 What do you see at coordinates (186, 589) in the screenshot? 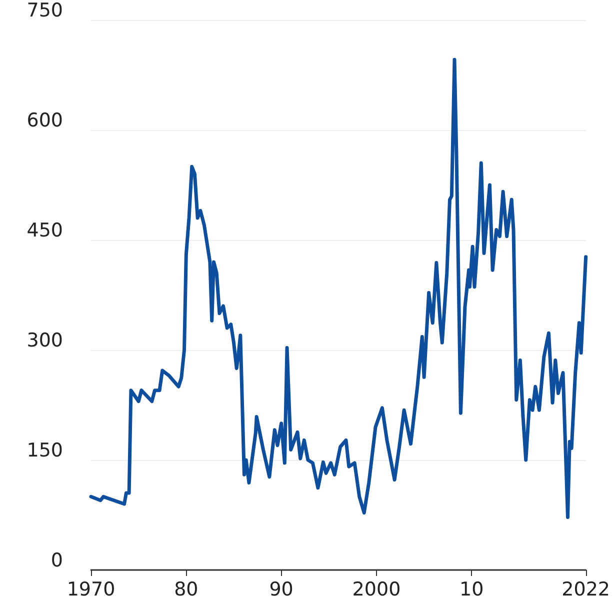
I see `x-tick-label: 80` at bounding box center [186, 589].